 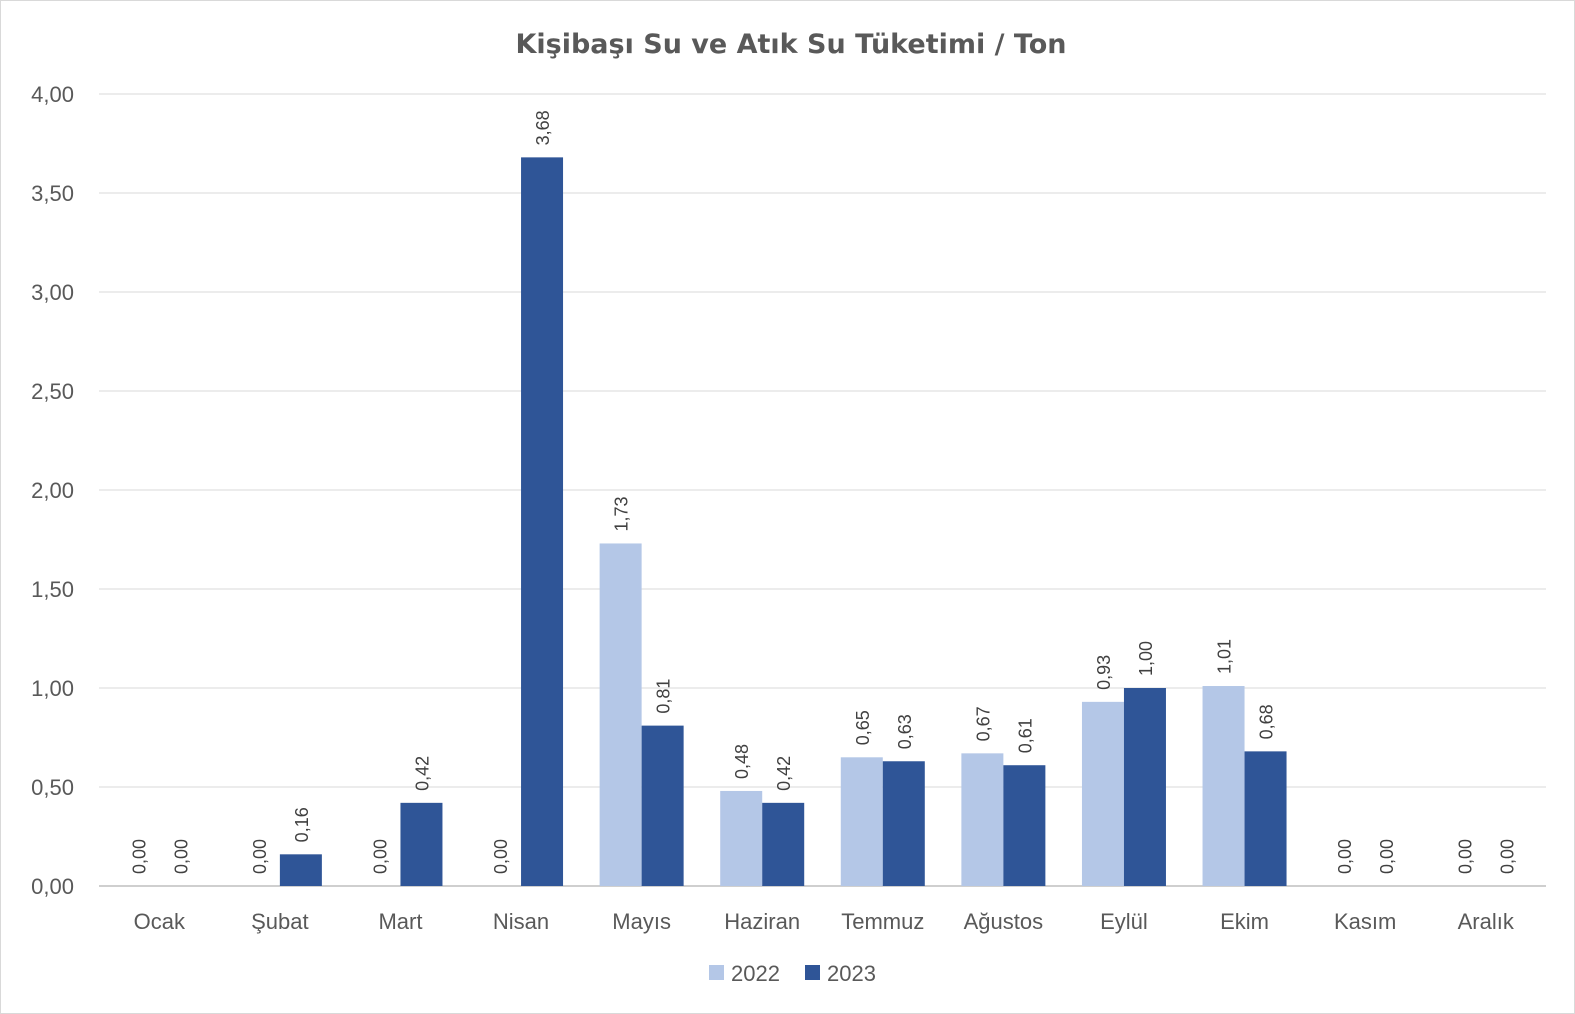 I want to click on data-label: 0,93, so click(x=1104, y=672).